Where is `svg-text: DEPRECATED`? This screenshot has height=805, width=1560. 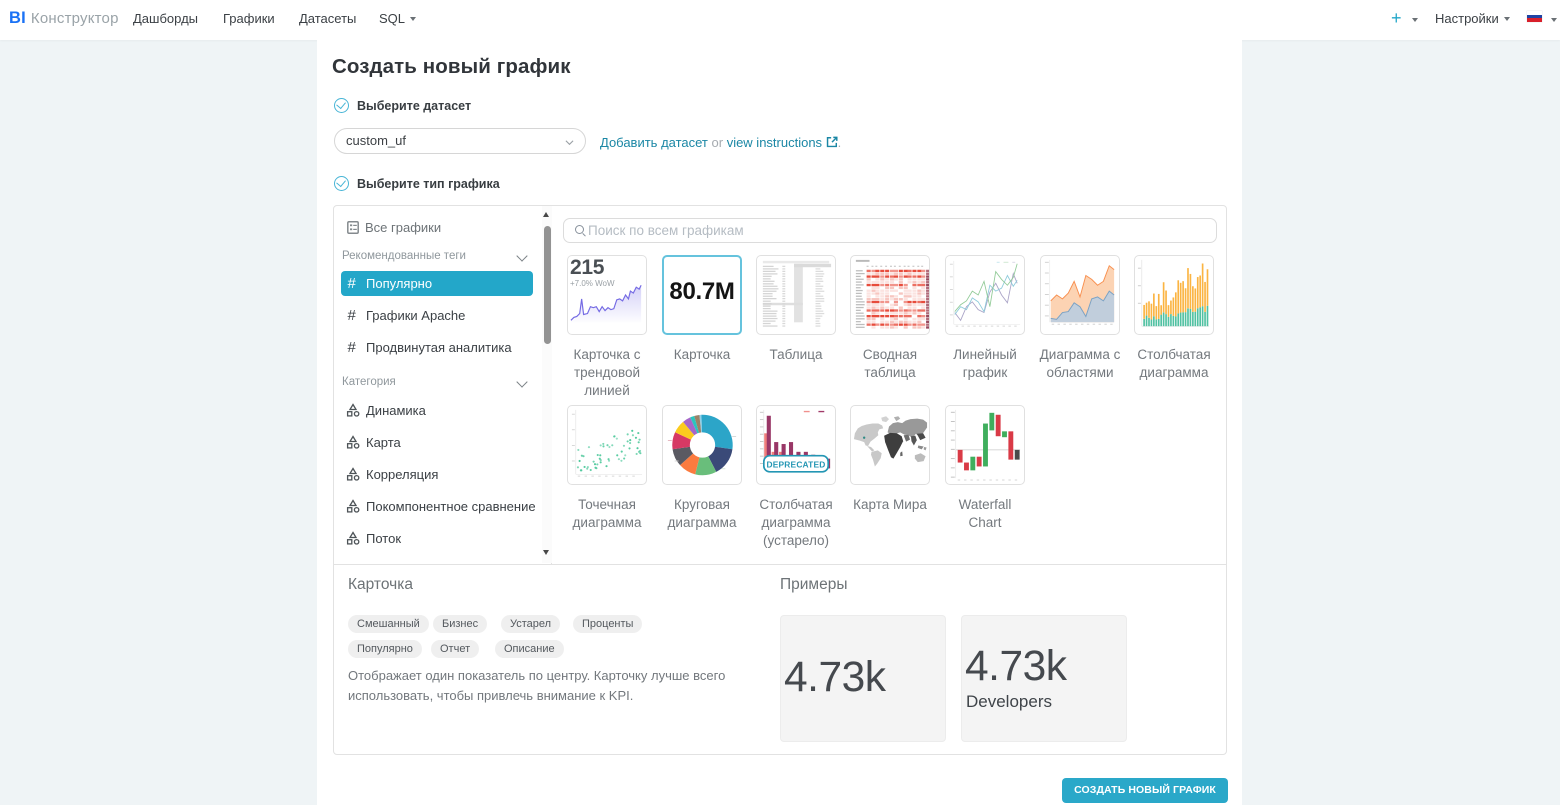 svg-text: DEPRECATED is located at coordinates (795, 464).